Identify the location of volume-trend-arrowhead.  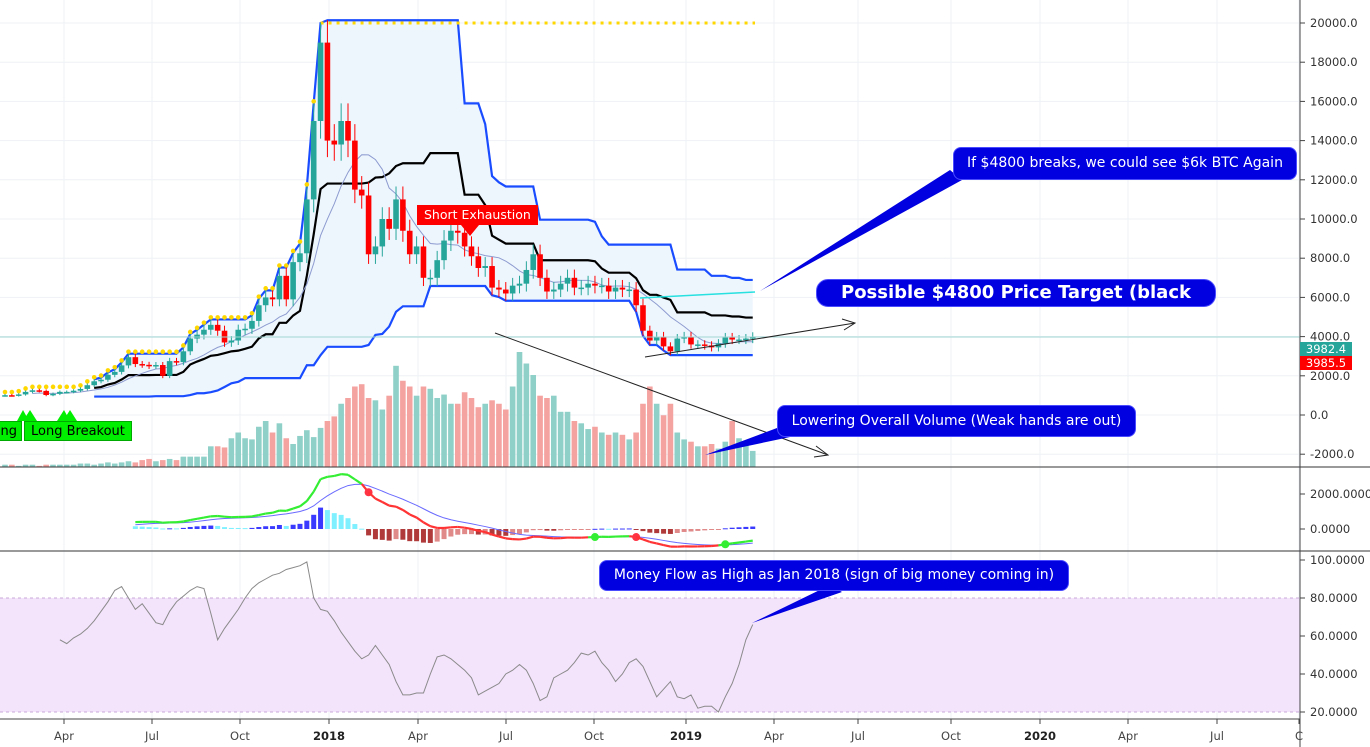
(821, 451).